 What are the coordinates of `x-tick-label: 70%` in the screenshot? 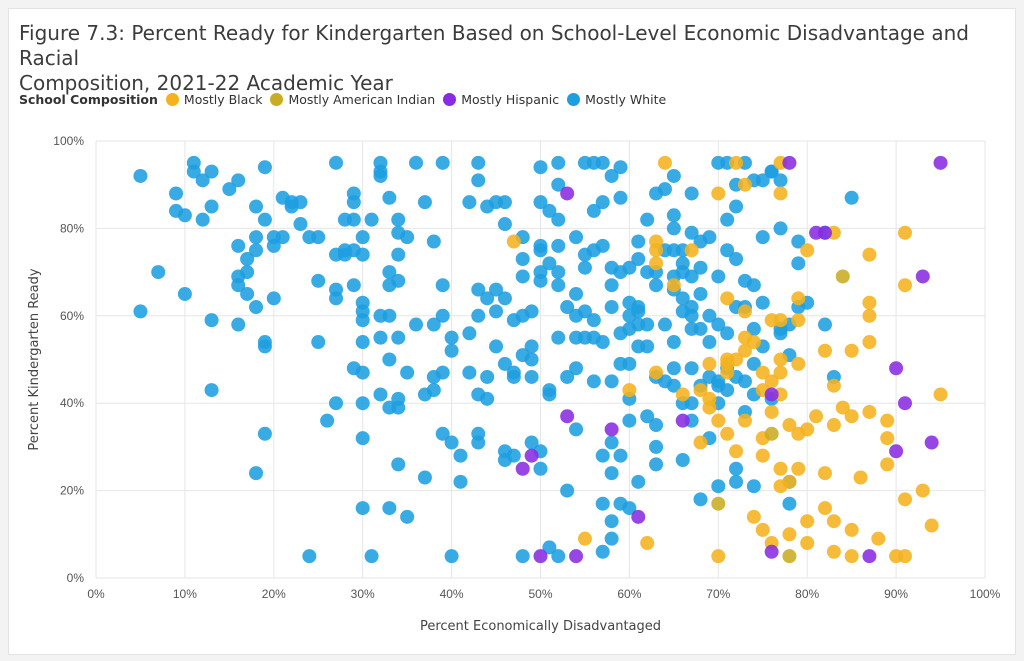 It's located at (718, 594).